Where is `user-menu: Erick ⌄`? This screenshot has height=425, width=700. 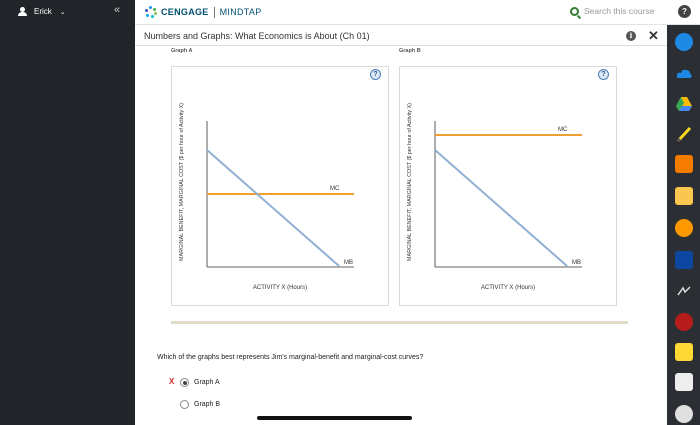
user-menu: Erick ⌄ is located at coordinates (42, 11).